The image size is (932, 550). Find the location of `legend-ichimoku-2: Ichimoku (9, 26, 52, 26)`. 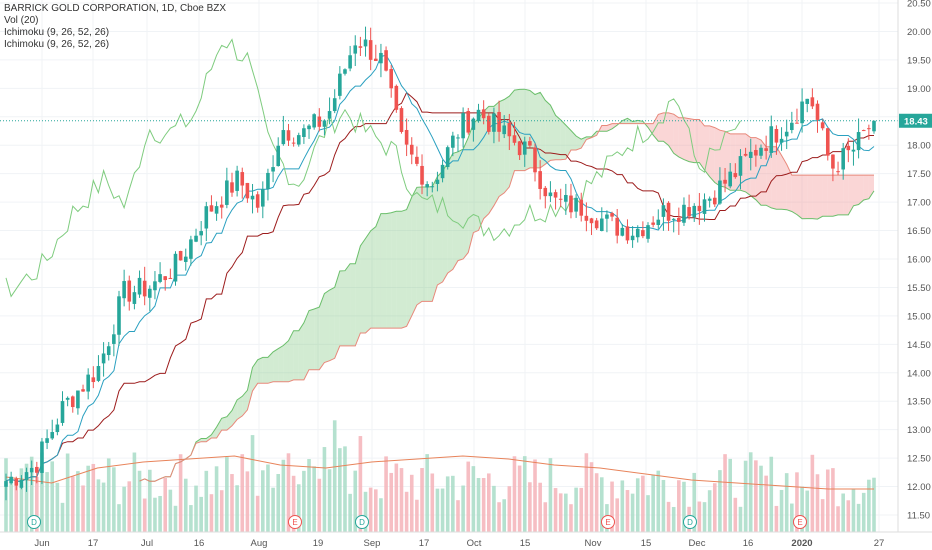

legend-ichimoku-2: Ichimoku (9, 26, 52, 26) is located at coordinates (57, 44).